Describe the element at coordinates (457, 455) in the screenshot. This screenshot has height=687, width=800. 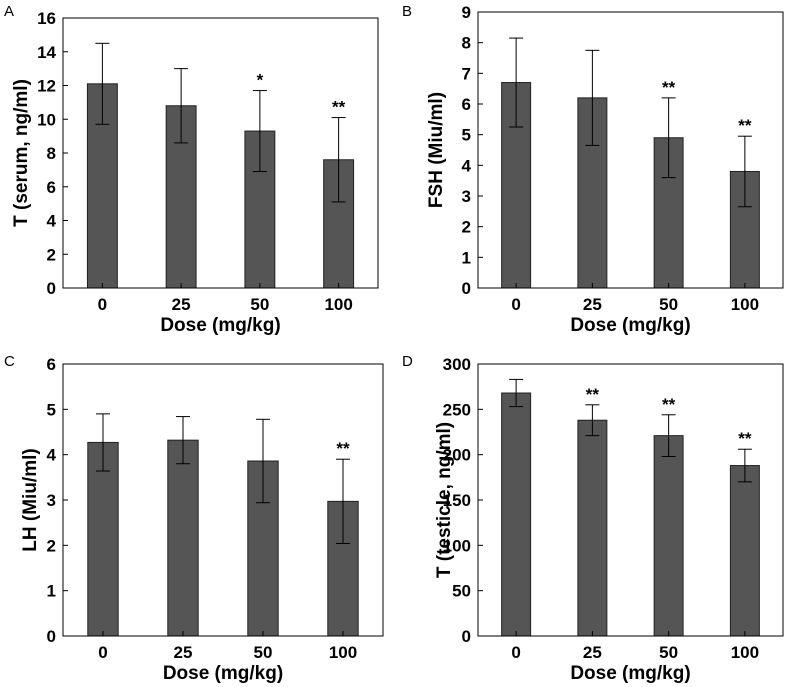
I see `y-tick-label: 200` at that location.